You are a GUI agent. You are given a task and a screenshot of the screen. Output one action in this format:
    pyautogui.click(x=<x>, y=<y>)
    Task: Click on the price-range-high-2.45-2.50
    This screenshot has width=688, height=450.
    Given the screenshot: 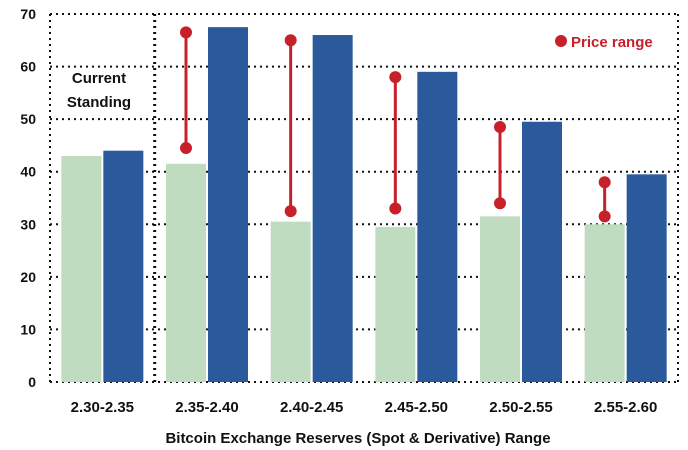 What is the action you would take?
    pyautogui.click(x=395, y=77)
    